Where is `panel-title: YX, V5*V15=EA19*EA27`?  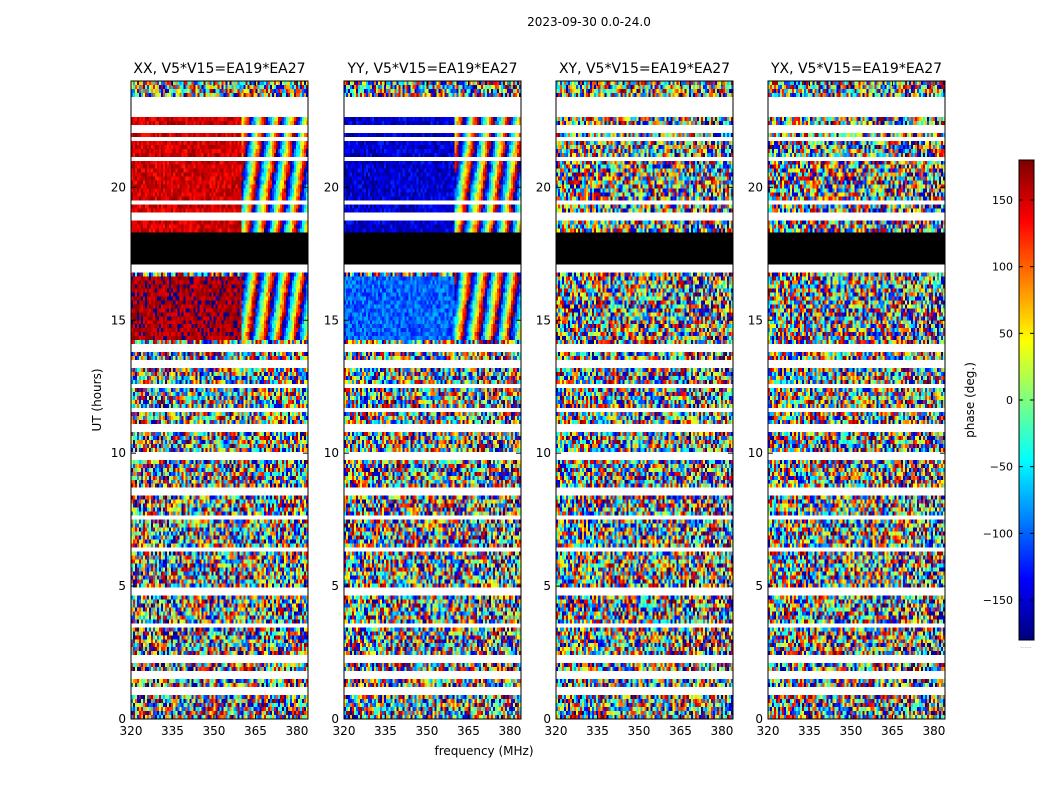 panel-title: YX, V5*V15=EA19*EA27 is located at coordinates (856, 69).